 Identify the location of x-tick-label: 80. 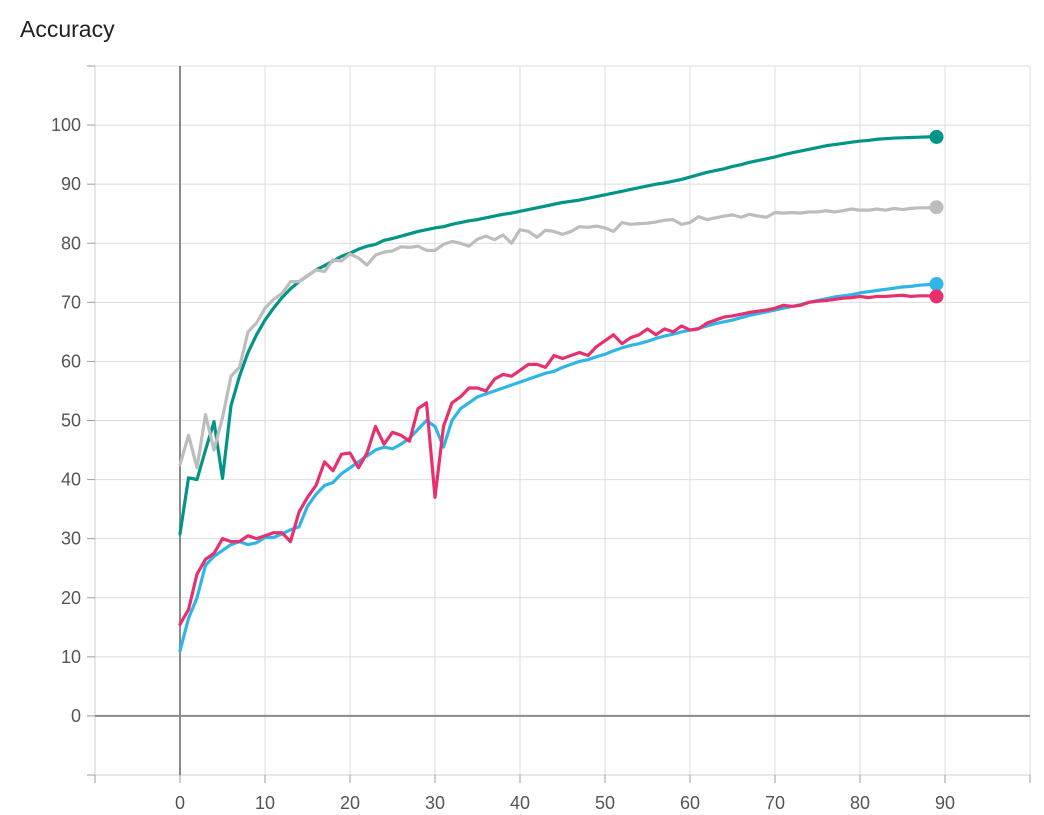
(860, 803).